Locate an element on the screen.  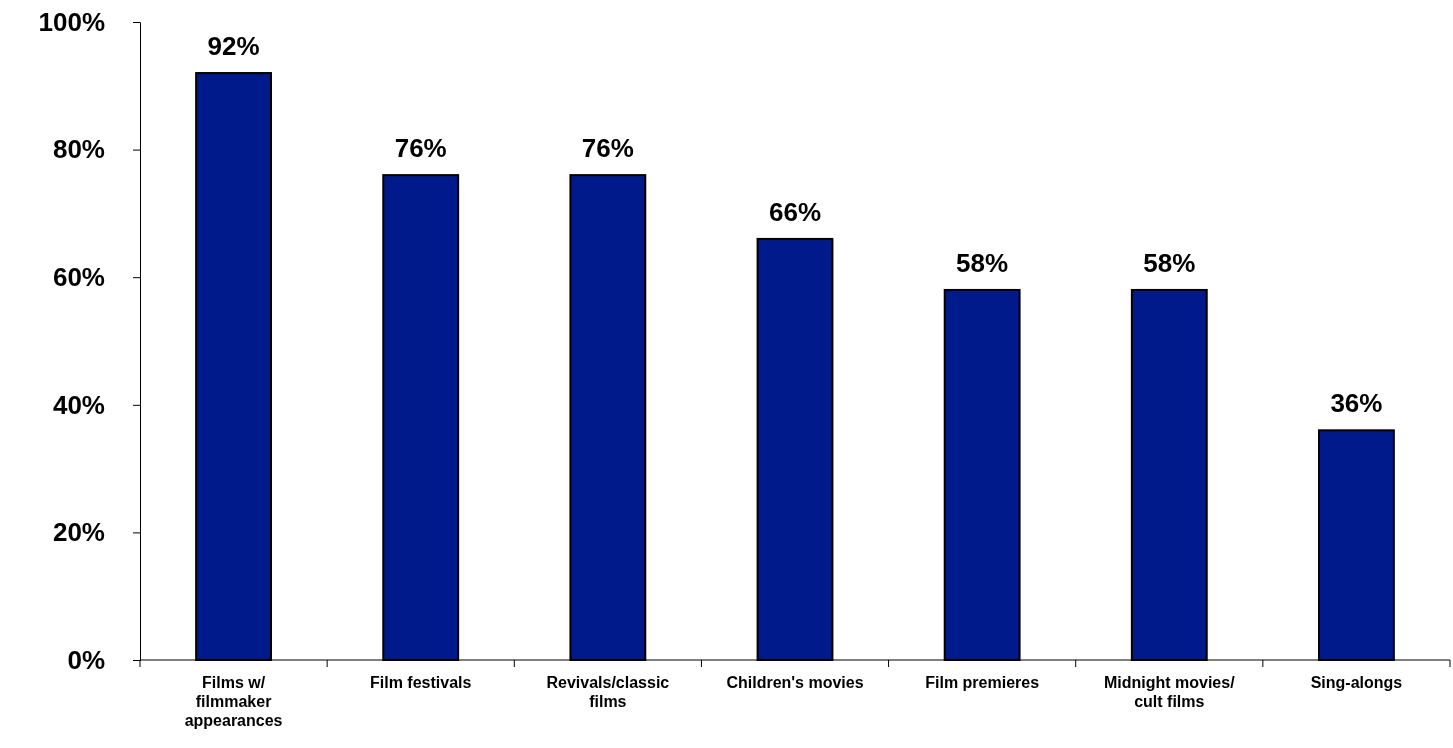
data-label: 36% is located at coordinates (1356, 403).